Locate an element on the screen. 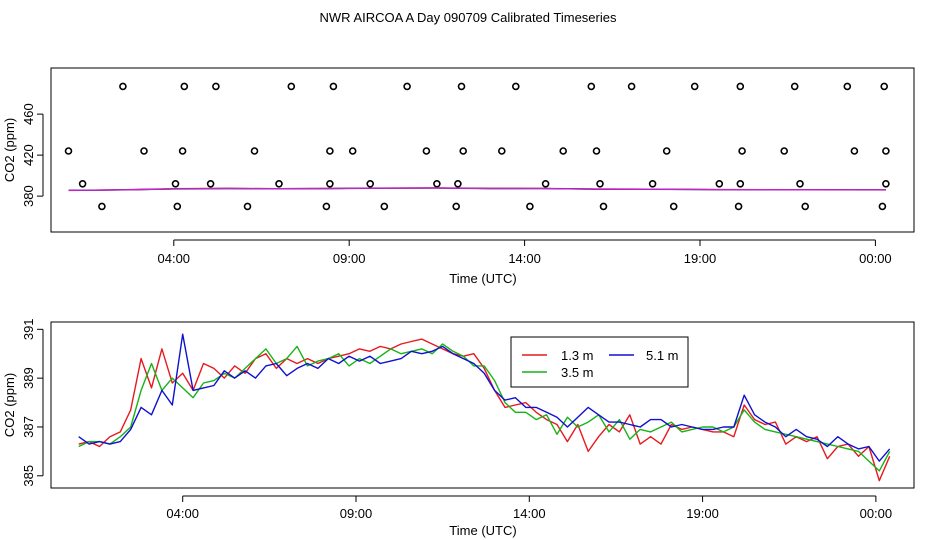  y-axis: 380 420 460 is located at coordinates (32, 155).